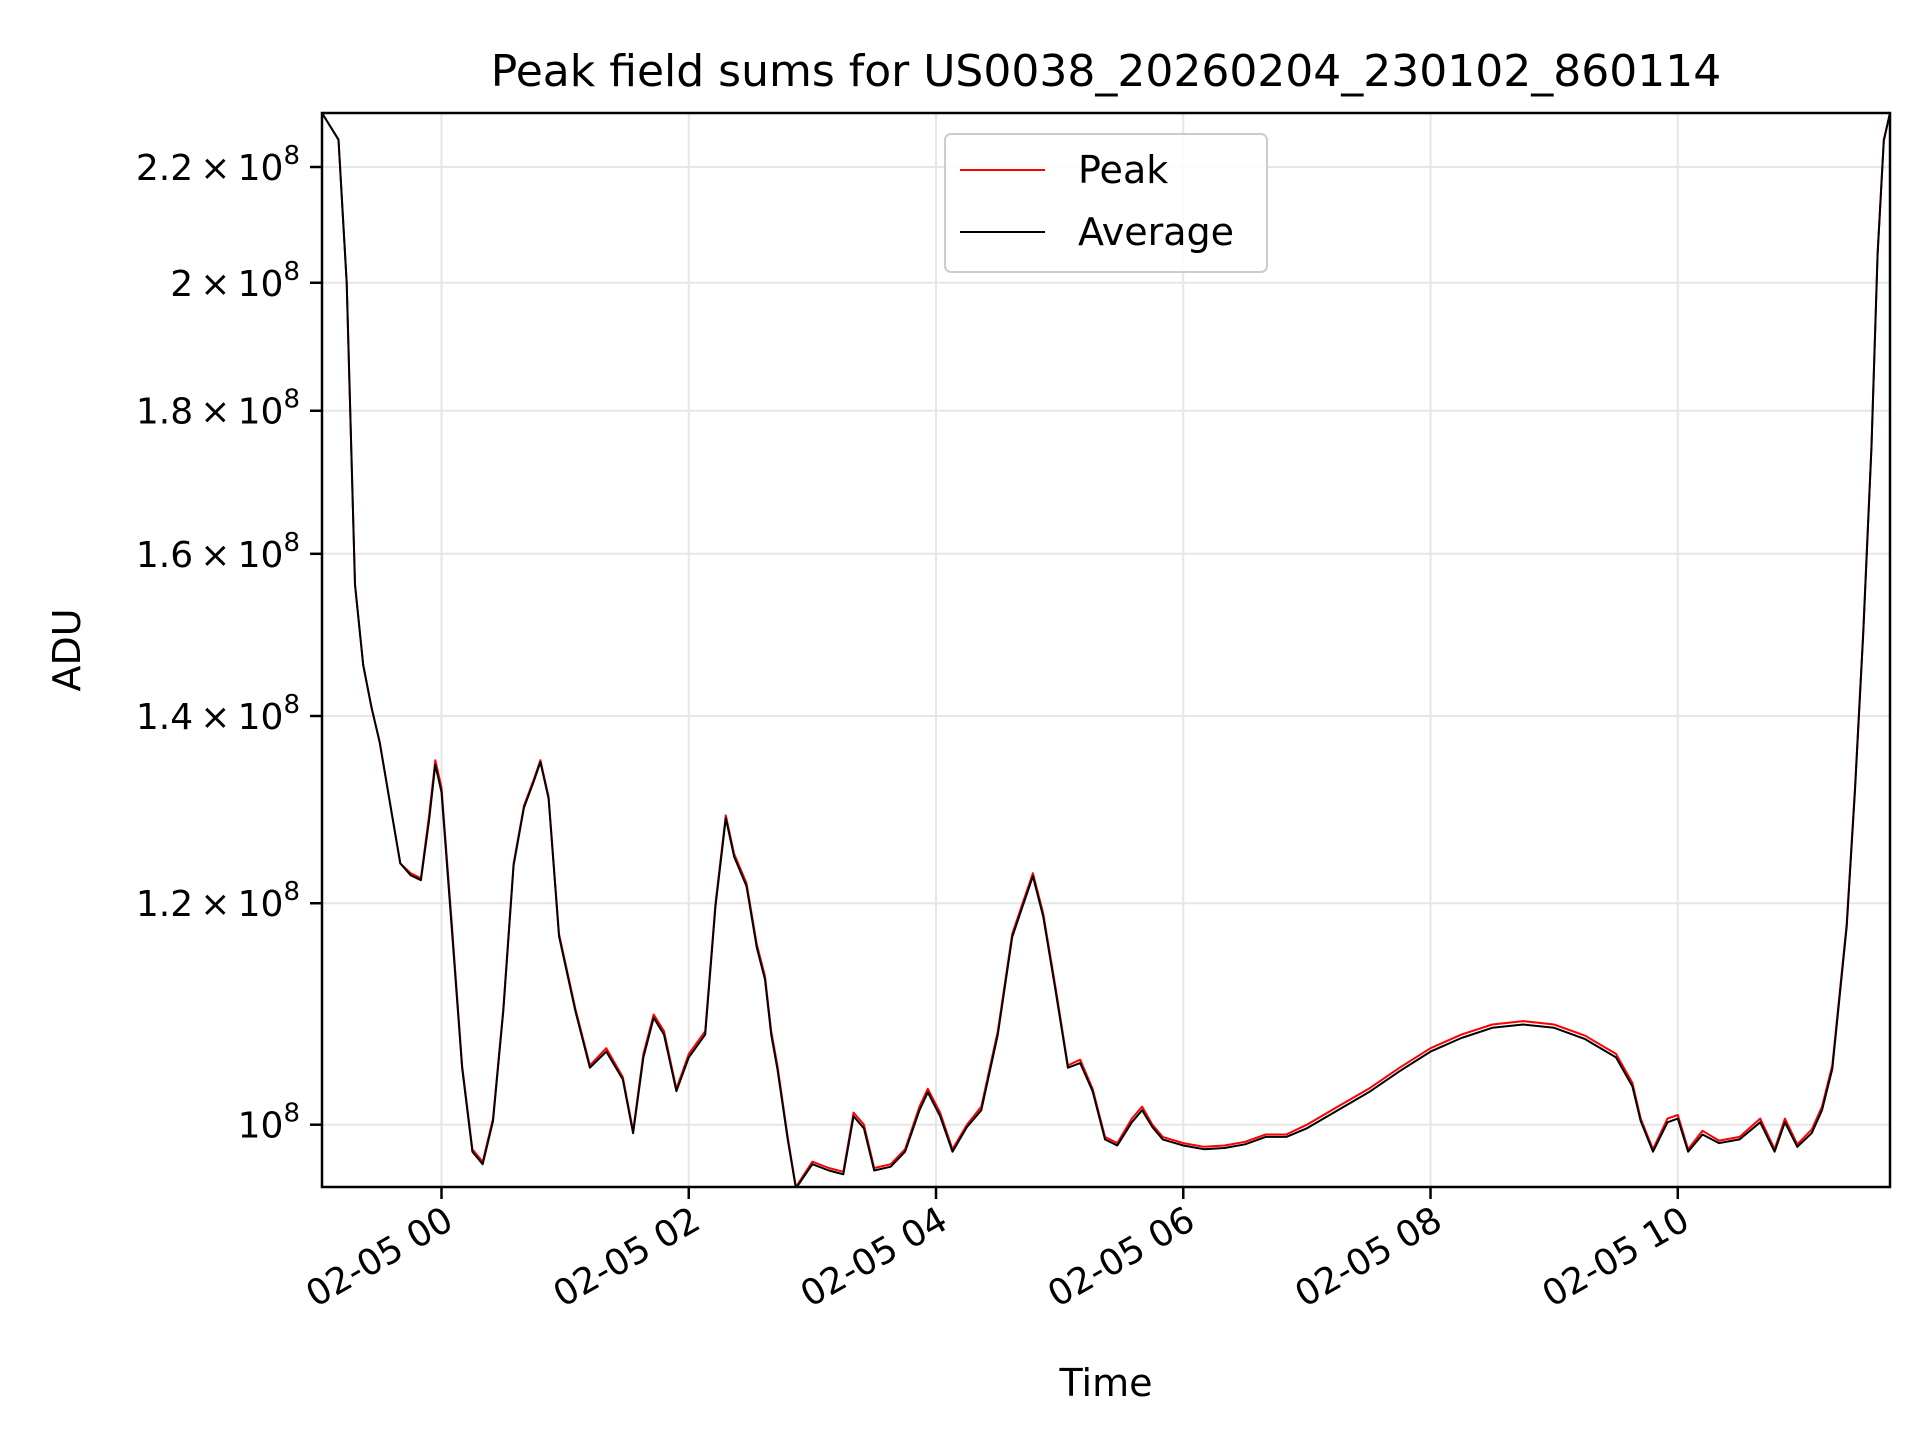 This screenshot has height=1440, width=1920. I want to click on y-tick-label: 1.8 × 108, so click(218, 409).